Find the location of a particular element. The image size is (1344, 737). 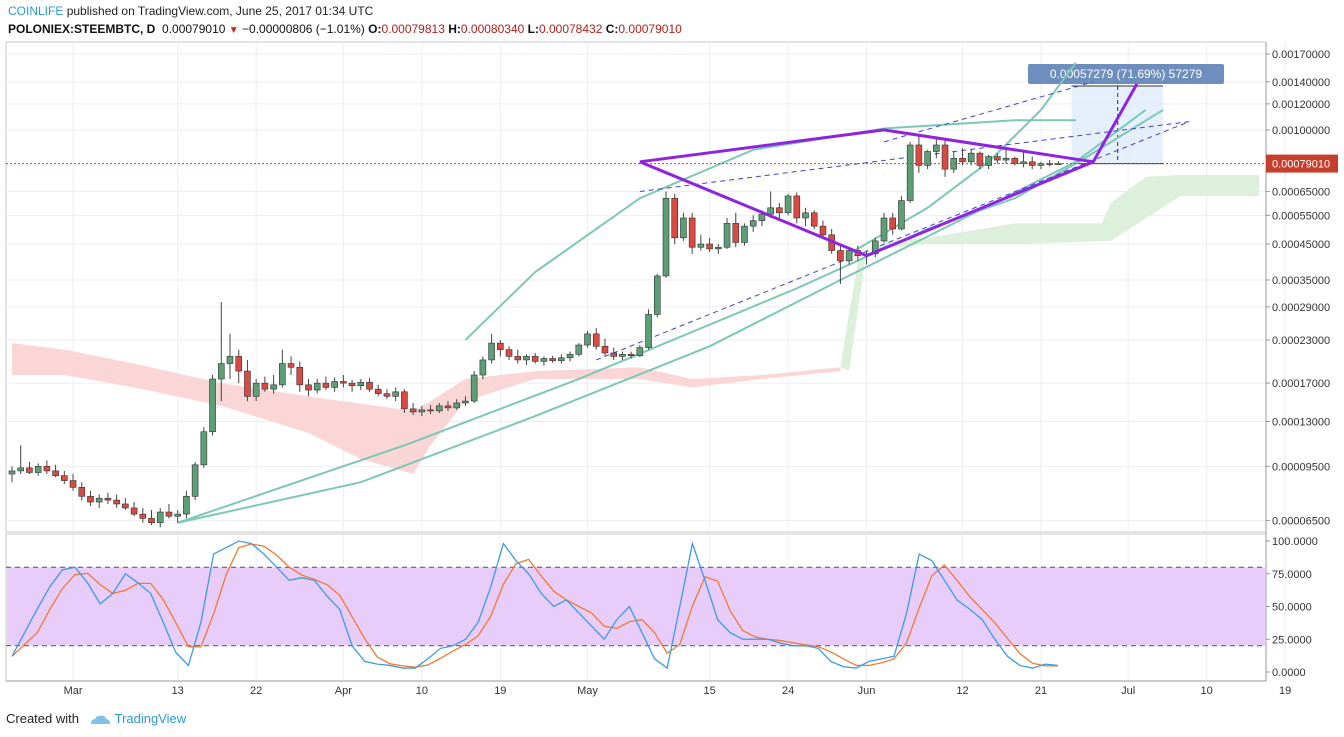

last-price-tag is located at coordinates (1302, 163).